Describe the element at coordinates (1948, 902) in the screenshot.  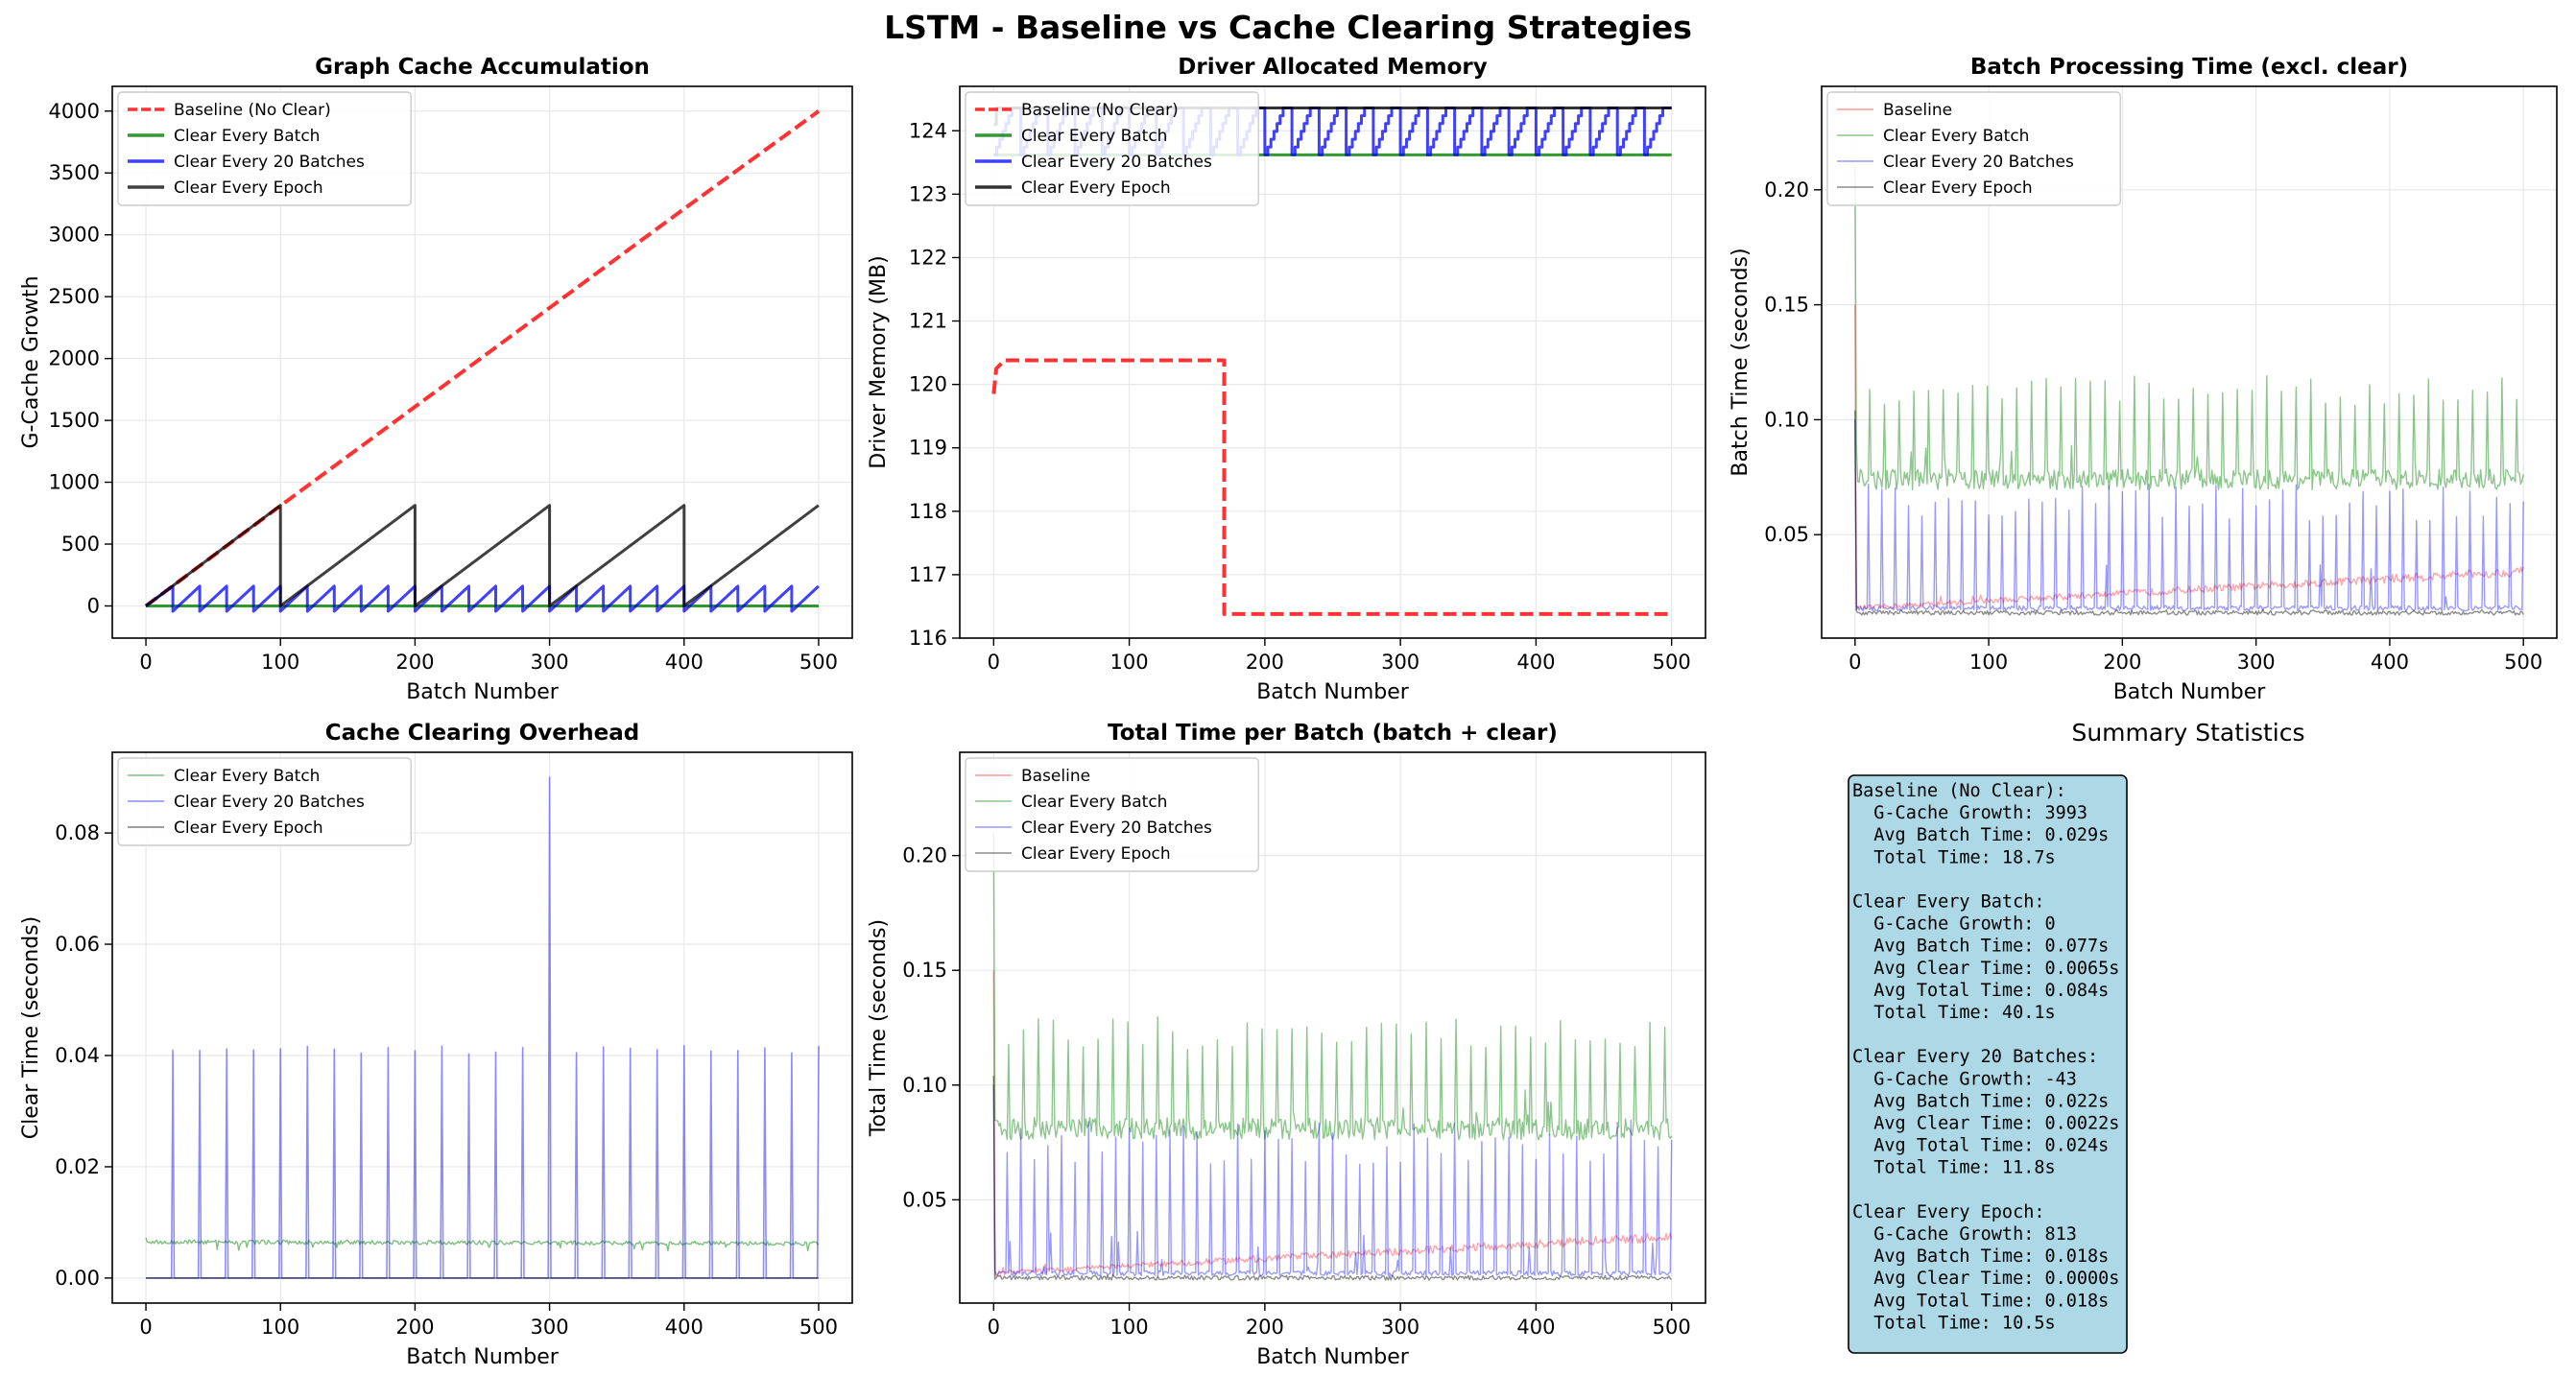
I see `summary-line: Clear Every Batch:` at that location.